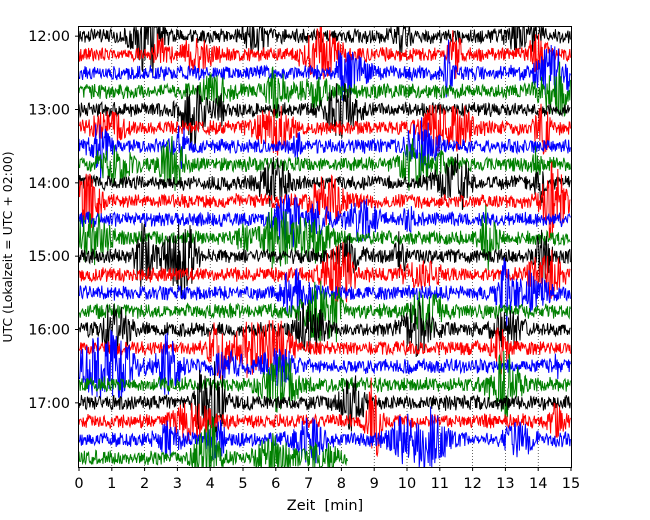 This screenshot has width=650, height=520. What do you see at coordinates (177, 484) in the screenshot?
I see `x-tick-label: 3` at bounding box center [177, 484].